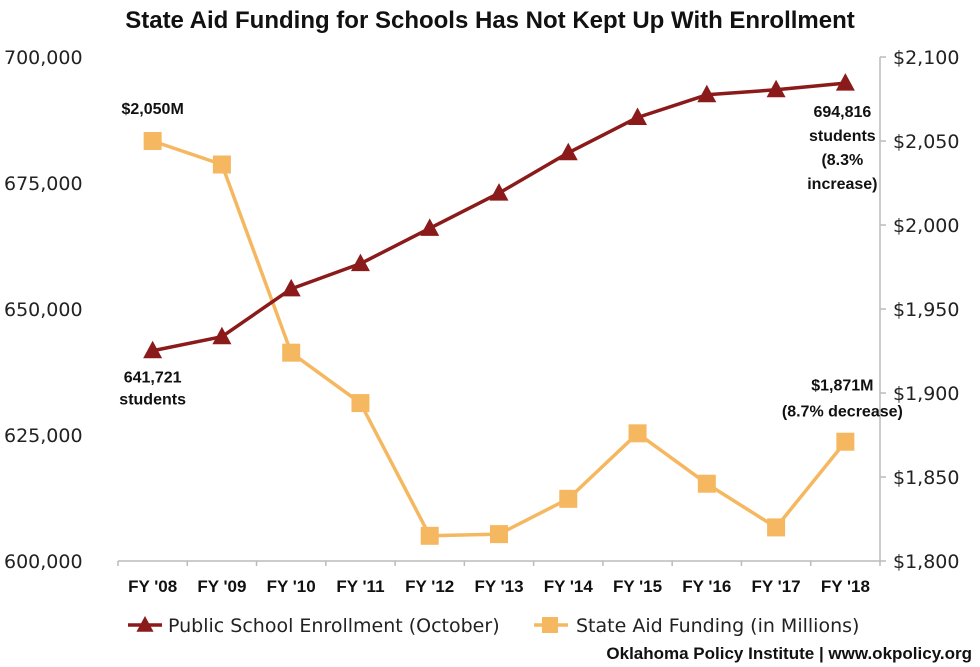 Image resolution: width=980 pixels, height=667 pixels. Describe the element at coordinates (550, 625) in the screenshot. I see `legend-funding-marker` at that location.